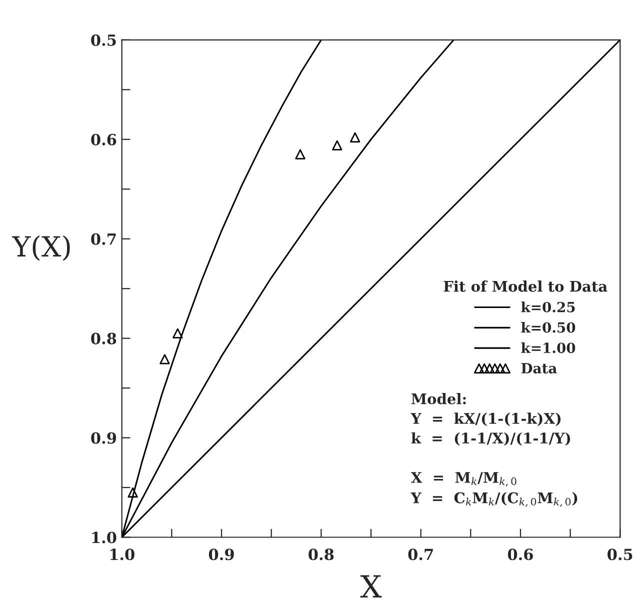 This screenshot has height=614, width=638. Describe the element at coordinates (104, 538) in the screenshot. I see `y-tick-label: 1.0` at that location.